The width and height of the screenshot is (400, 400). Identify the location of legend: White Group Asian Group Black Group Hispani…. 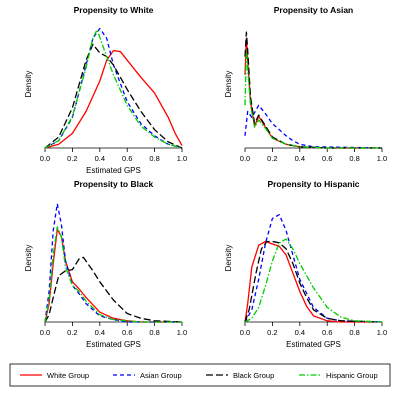
(200, 375).